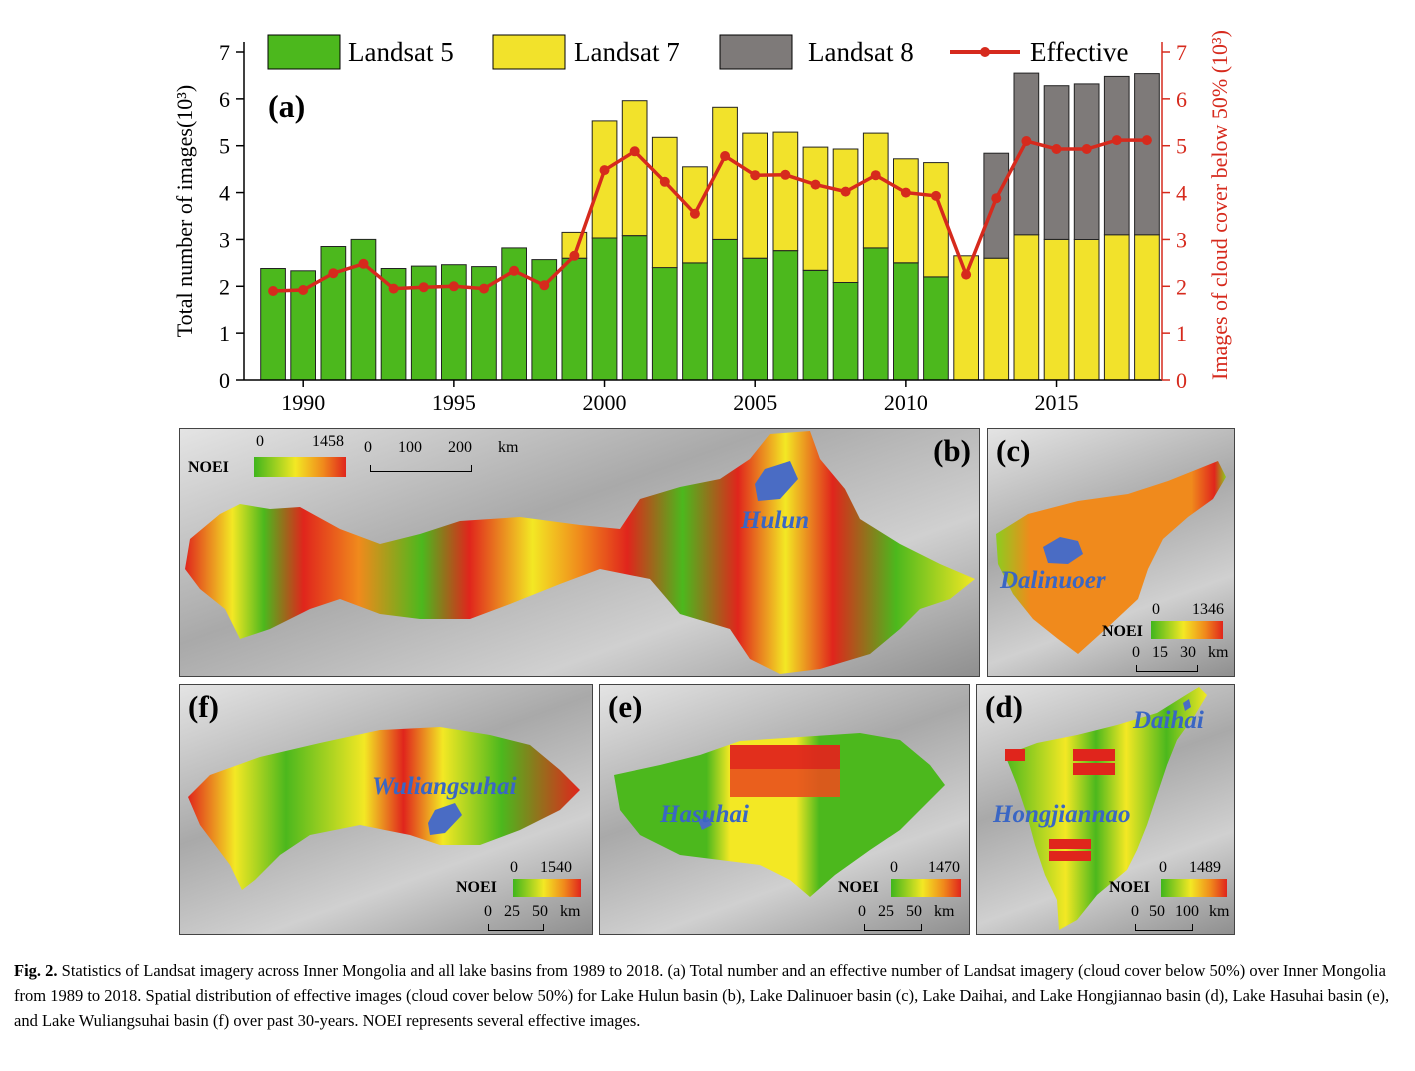 The width and height of the screenshot is (1415, 1071). What do you see at coordinates (224, 286) in the screenshot?
I see `y-left-tick-label-2: 2` at bounding box center [224, 286].